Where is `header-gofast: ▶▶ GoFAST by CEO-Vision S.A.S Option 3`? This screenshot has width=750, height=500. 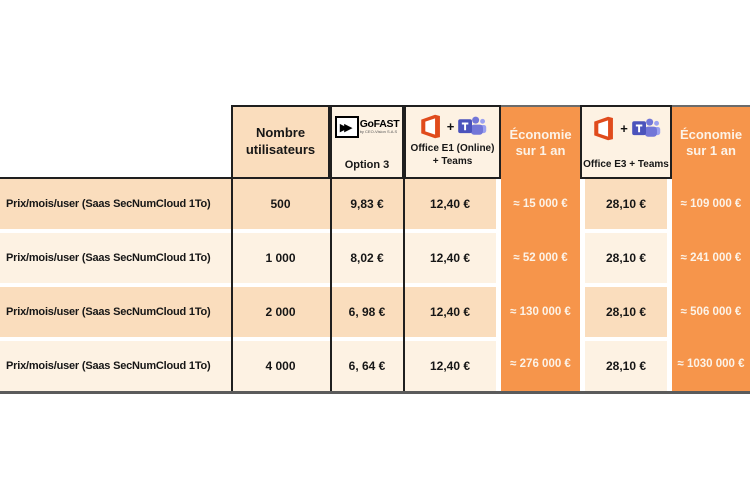 header-gofast: ▶▶ GoFAST by CEO-Vision S.A.S Option 3 is located at coordinates (367, 142).